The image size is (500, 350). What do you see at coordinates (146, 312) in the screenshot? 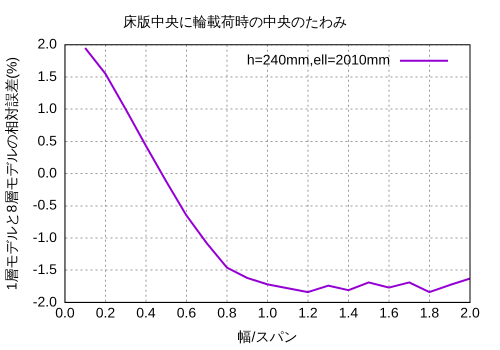
I see `x-tick-label: 0.4` at bounding box center [146, 312].